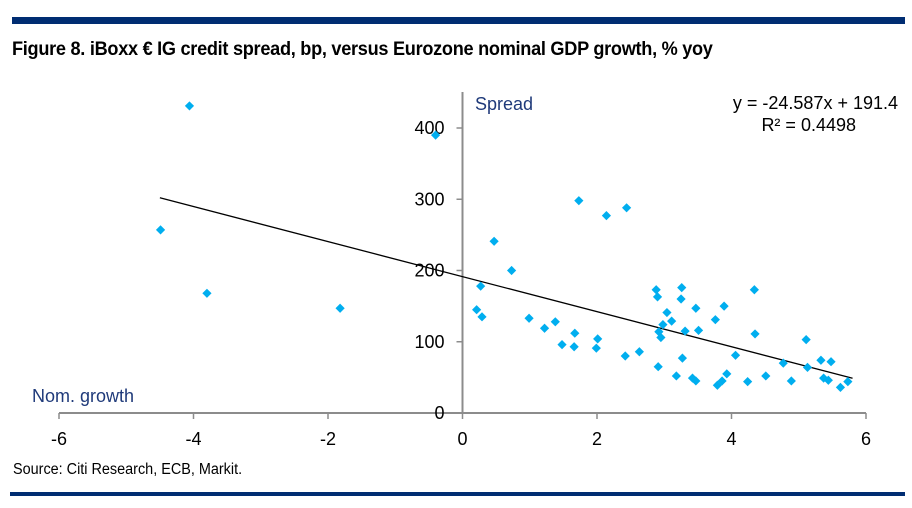 The image size is (912, 508). I want to click on x-tick-label: -4, so click(193, 439).